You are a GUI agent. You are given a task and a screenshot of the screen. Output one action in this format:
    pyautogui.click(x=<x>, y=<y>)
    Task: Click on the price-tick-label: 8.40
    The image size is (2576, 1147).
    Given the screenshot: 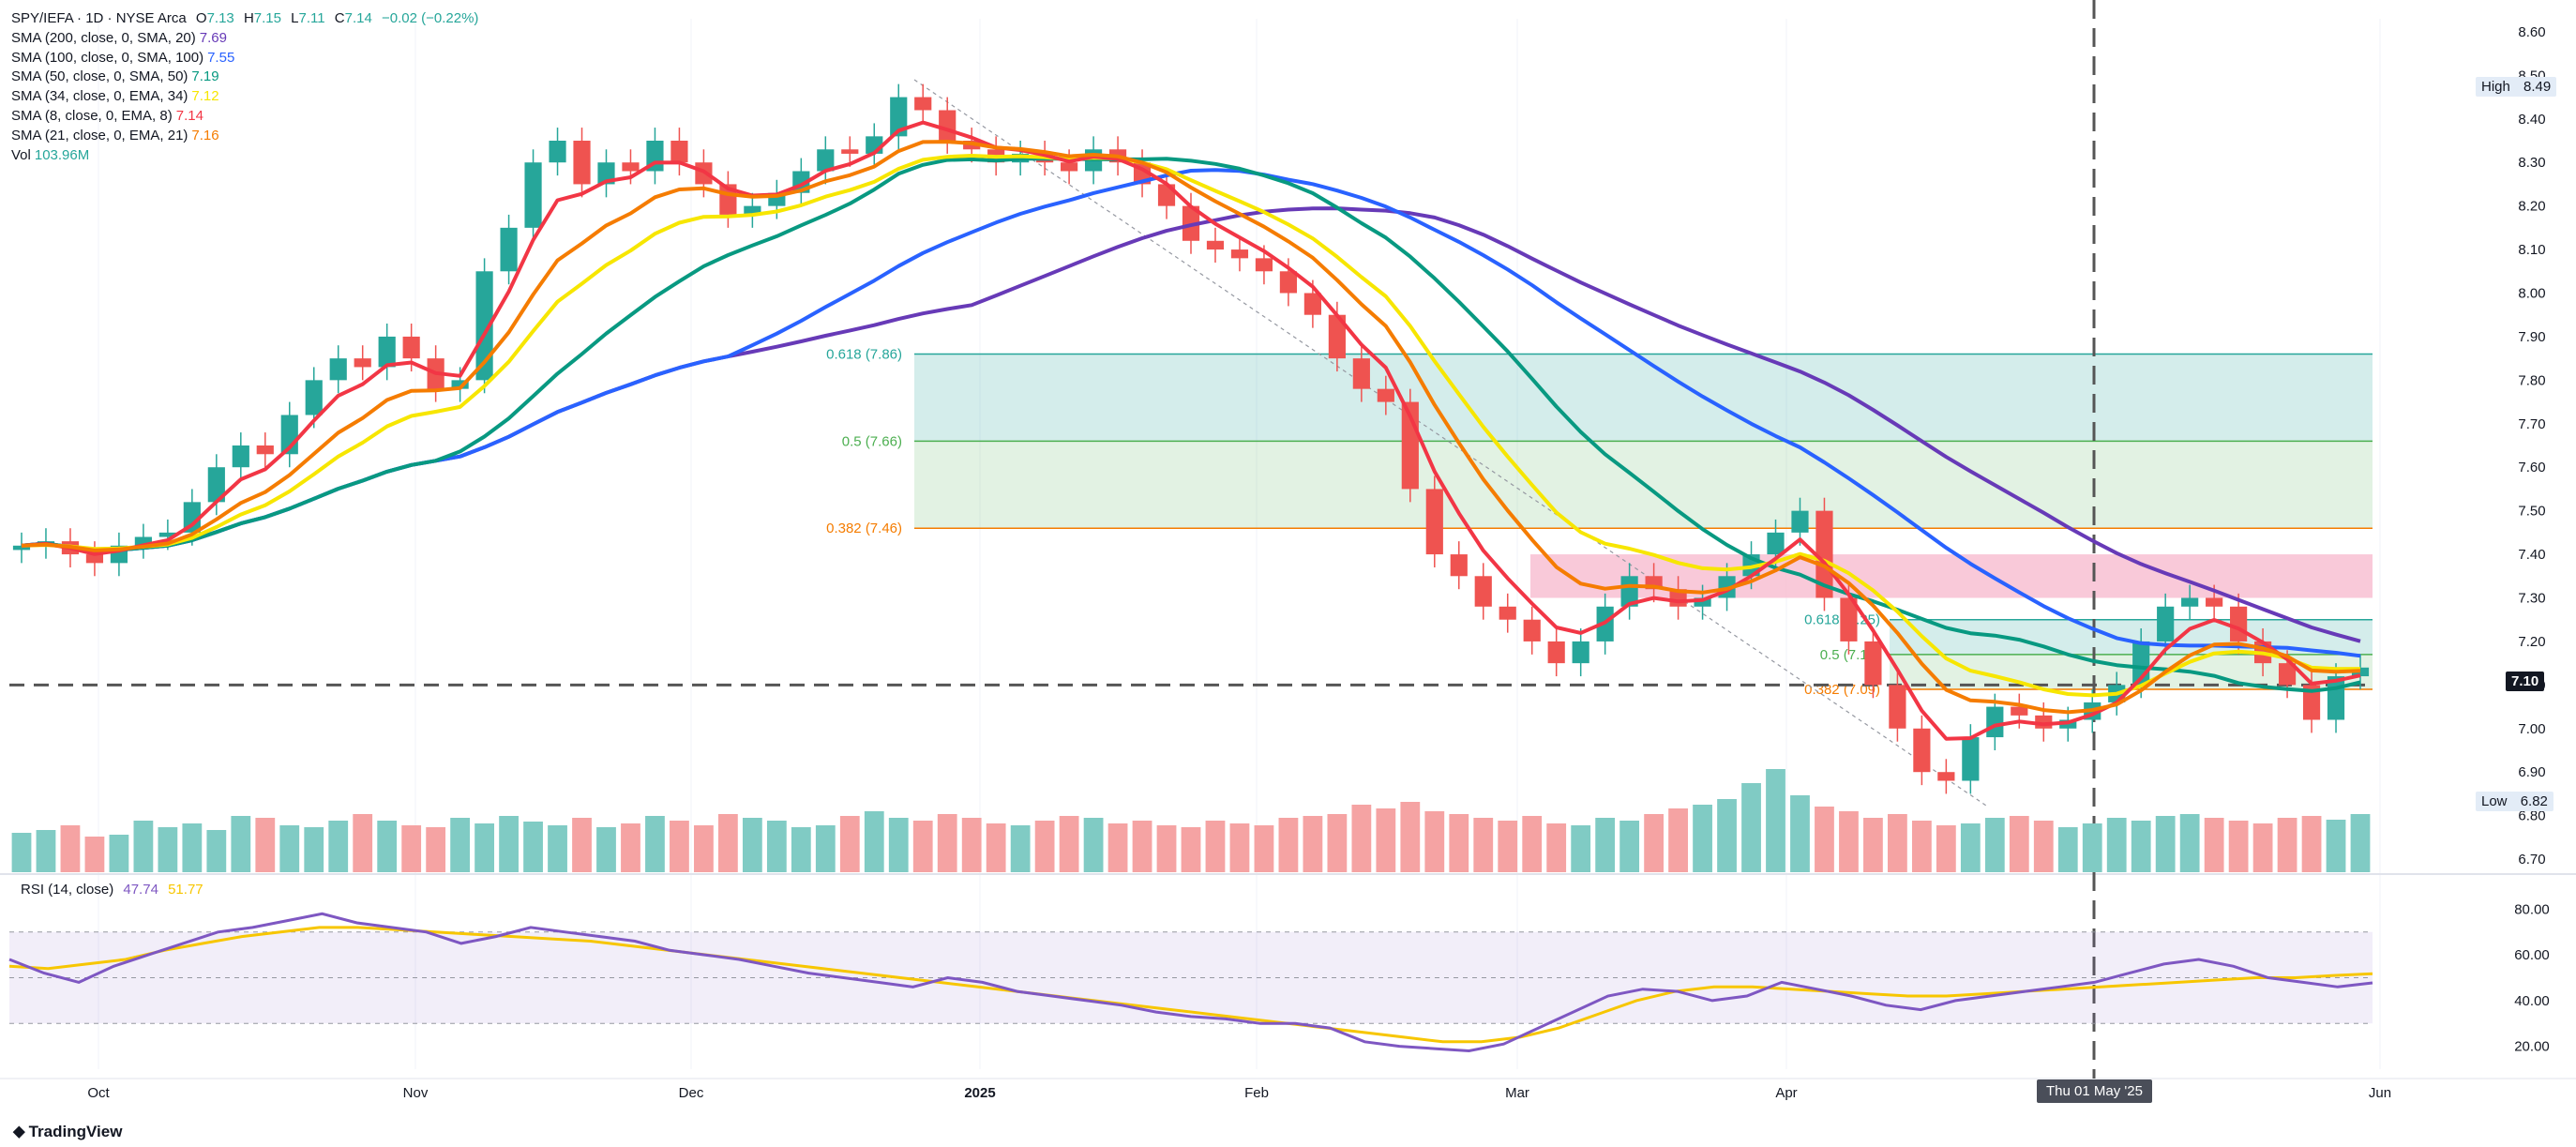 What is the action you would take?
    pyautogui.click(x=2531, y=120)
    